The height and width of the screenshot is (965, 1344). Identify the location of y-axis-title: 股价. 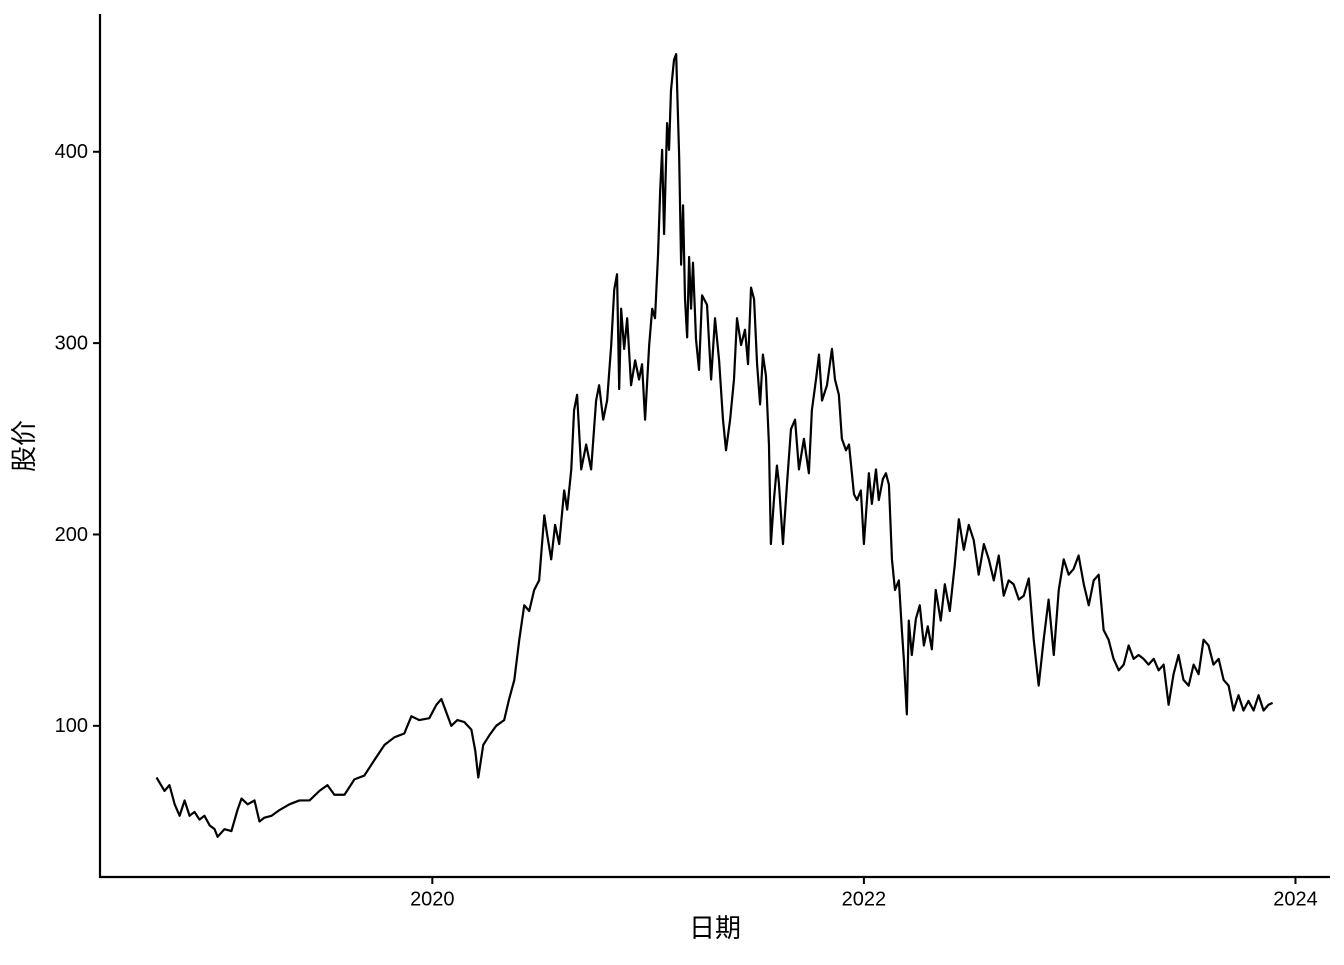
(24, 446).